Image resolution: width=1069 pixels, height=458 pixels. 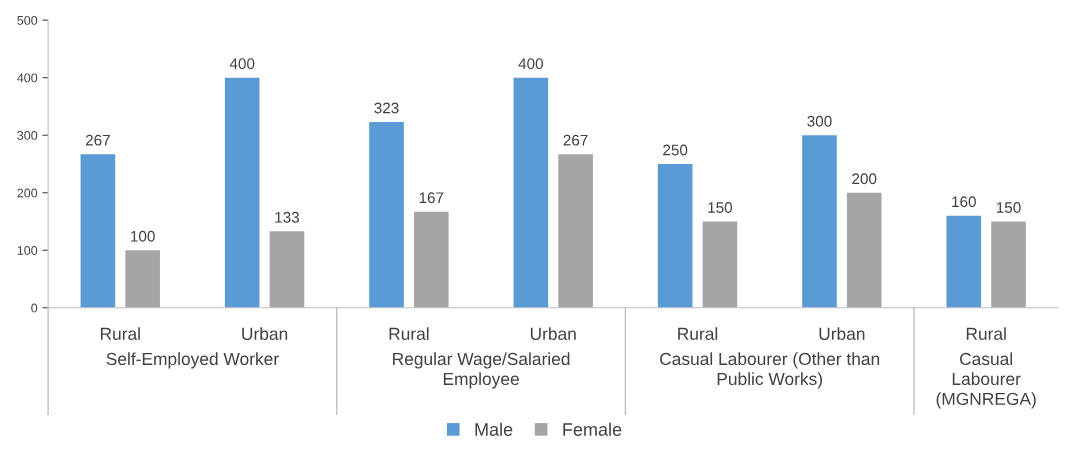 I want to click on data-label: 167, so click(x=431, y=198).